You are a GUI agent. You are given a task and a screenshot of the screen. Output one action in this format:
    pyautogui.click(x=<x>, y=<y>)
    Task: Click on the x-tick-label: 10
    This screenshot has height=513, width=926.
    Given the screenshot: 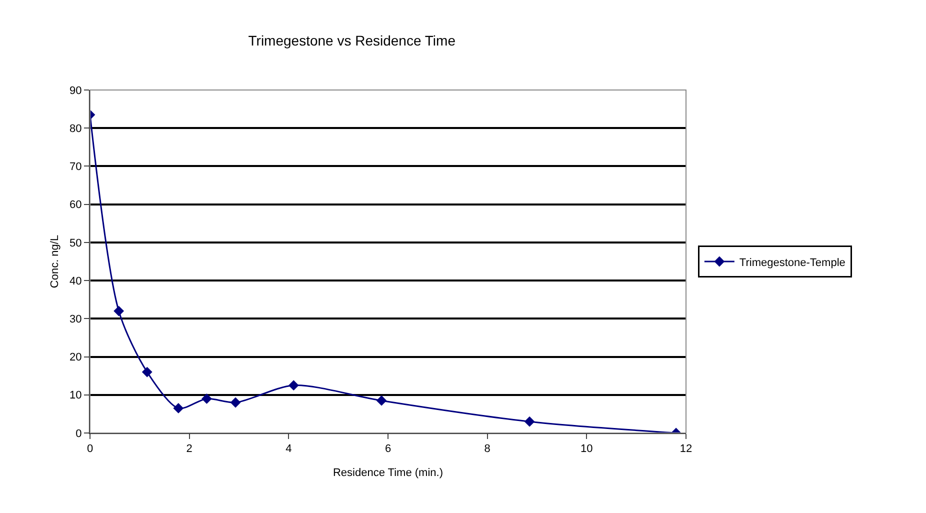 What is the action you would take?
    pyautogui.click(x=586, y=449)
    